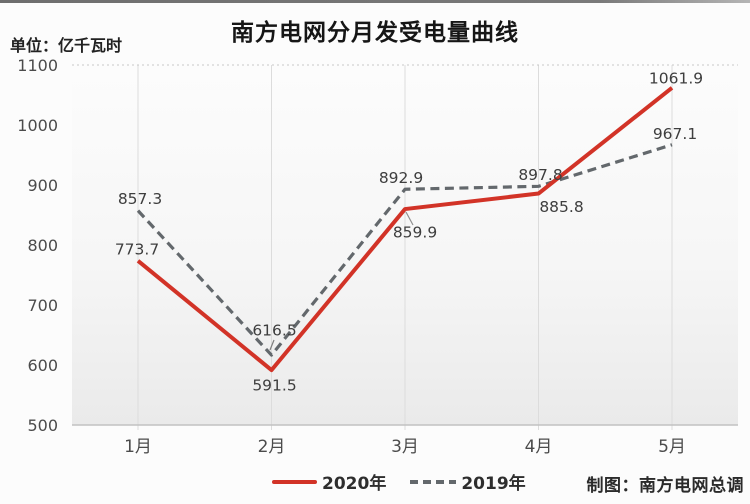  What do you see at coordinates (405, 447) in the screenshot?
I see `x-tick-3月: 3月` at bounding box center [405, 447].